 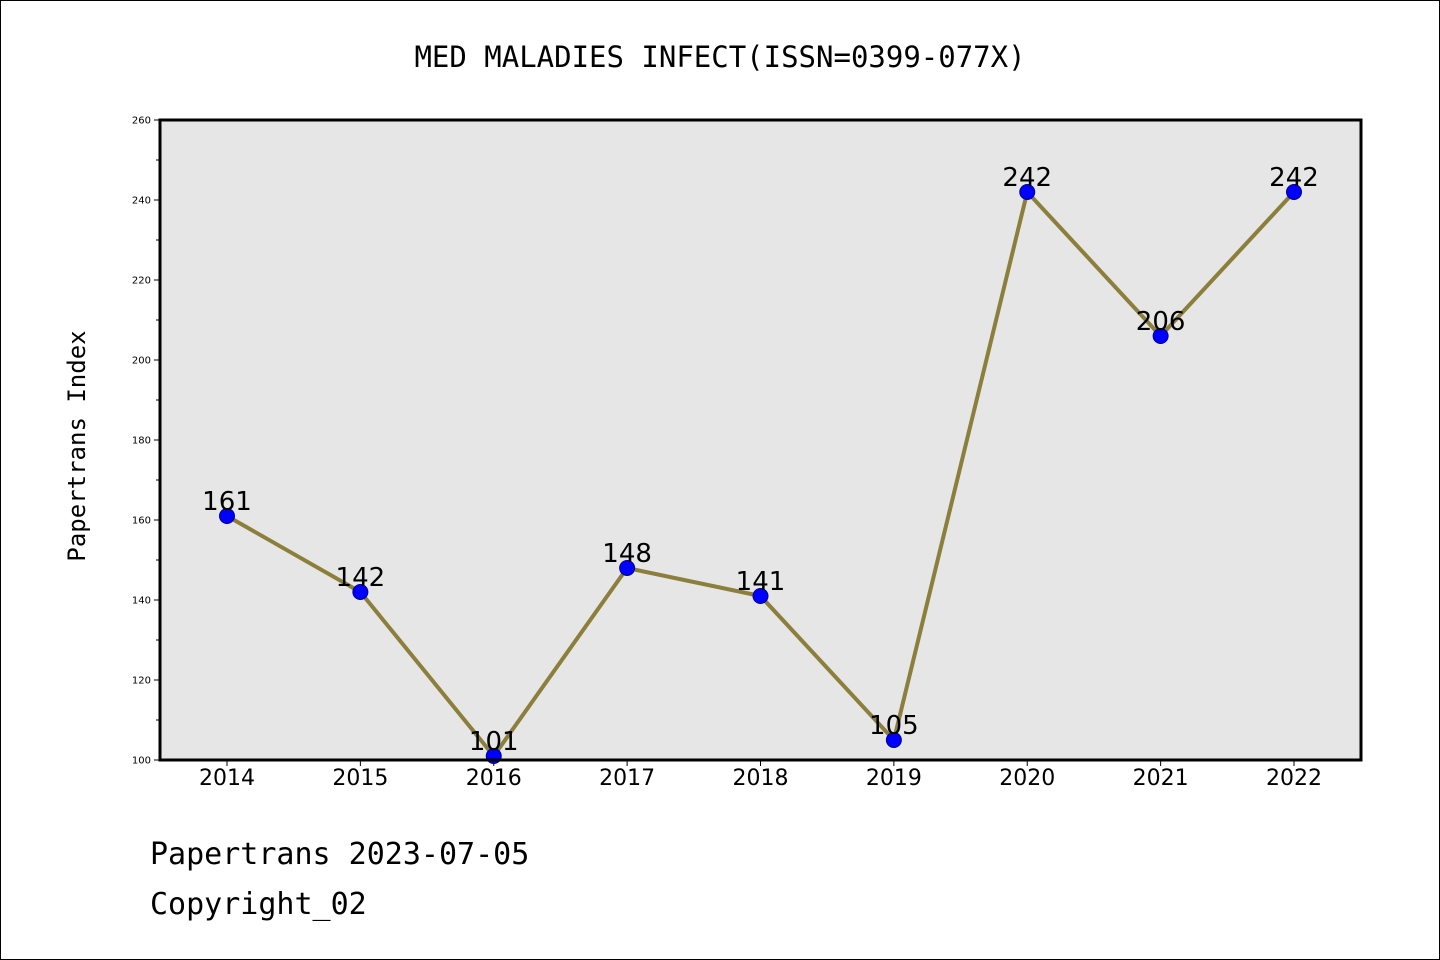 What do you see at coordinates (339, 854) in the screenshot?
I see `footer-date-text: Papertrans 2023-07-05` at bounding box center [339, 854].